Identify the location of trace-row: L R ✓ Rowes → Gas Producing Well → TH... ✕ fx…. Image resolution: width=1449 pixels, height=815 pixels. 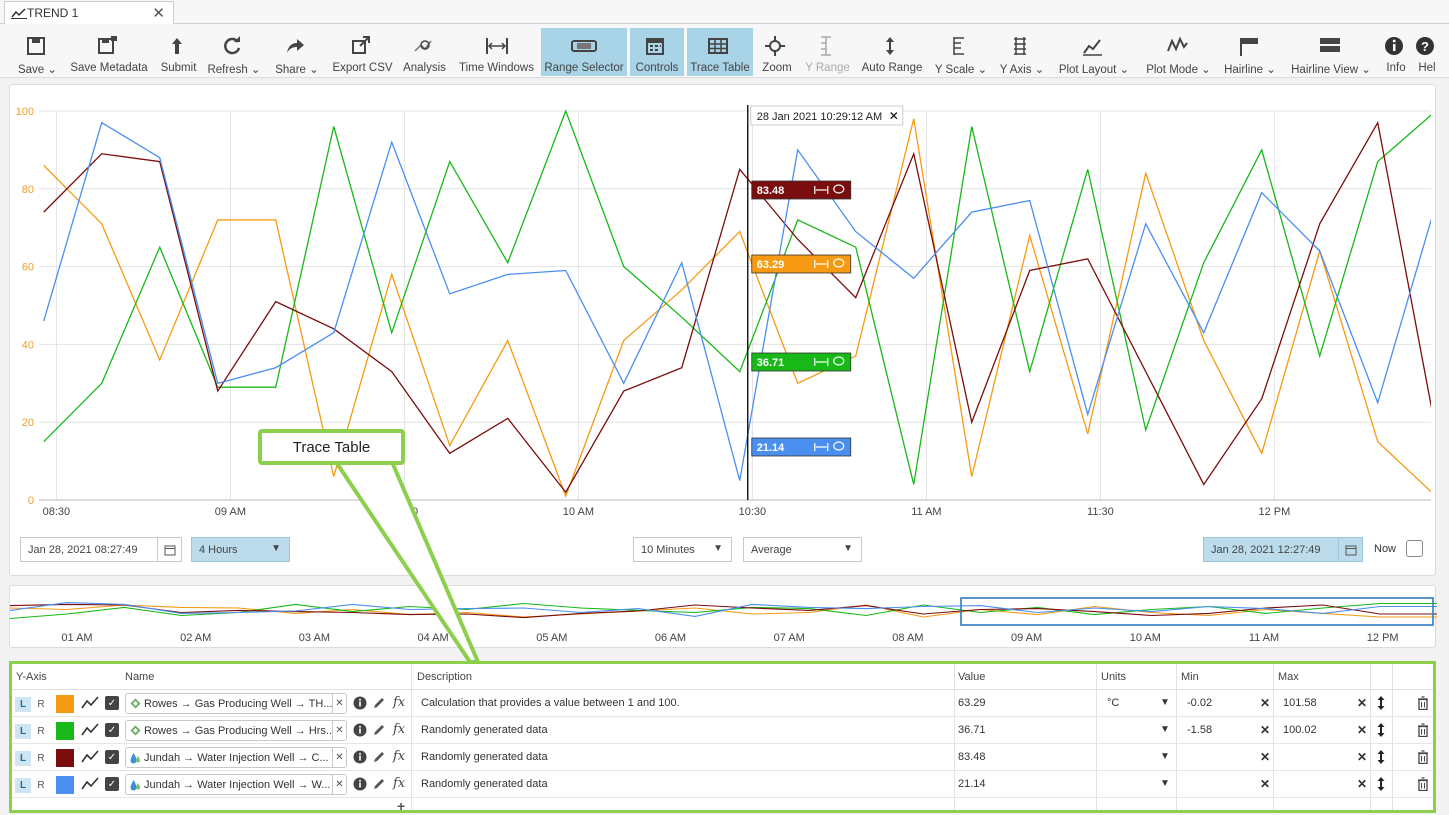
(722, 703).